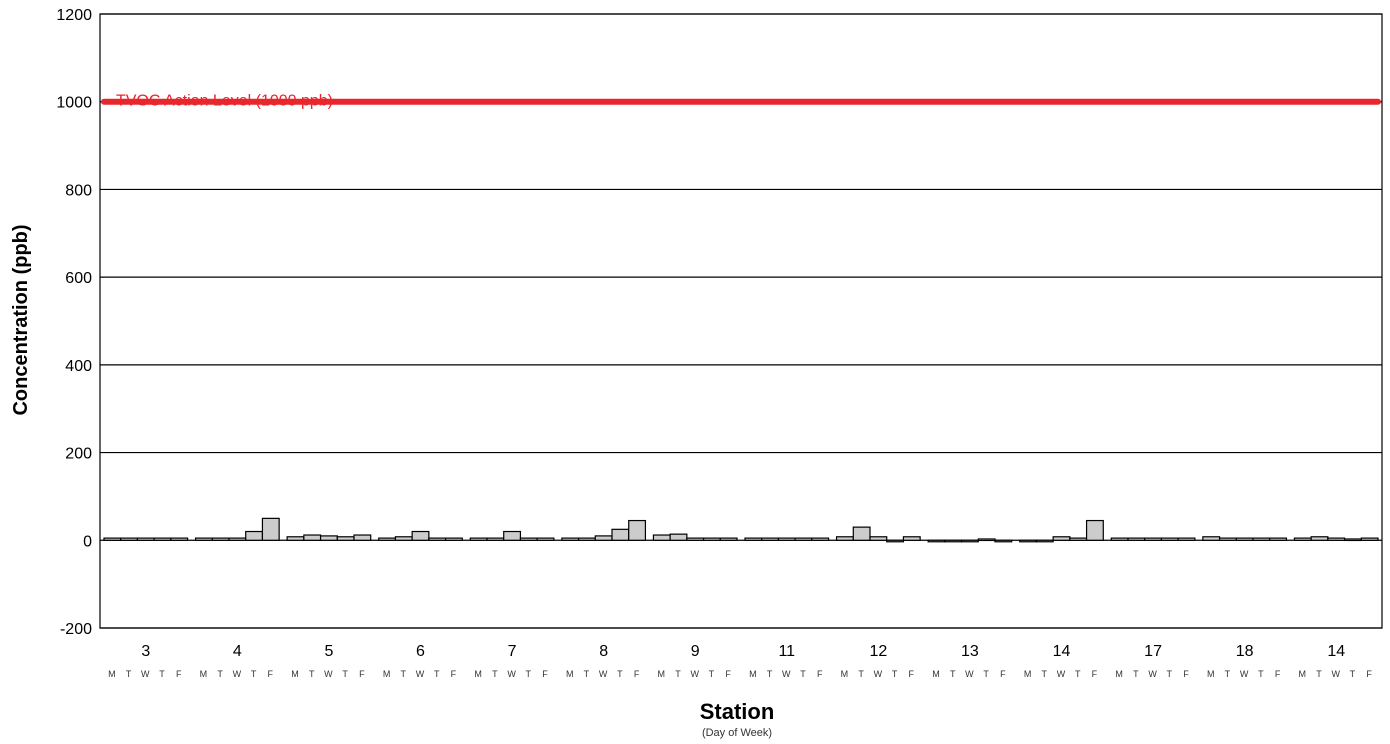  Describe the element at coordinates (1245, 651) in the screenshot. I see `station-tick-label: 18` at that location.